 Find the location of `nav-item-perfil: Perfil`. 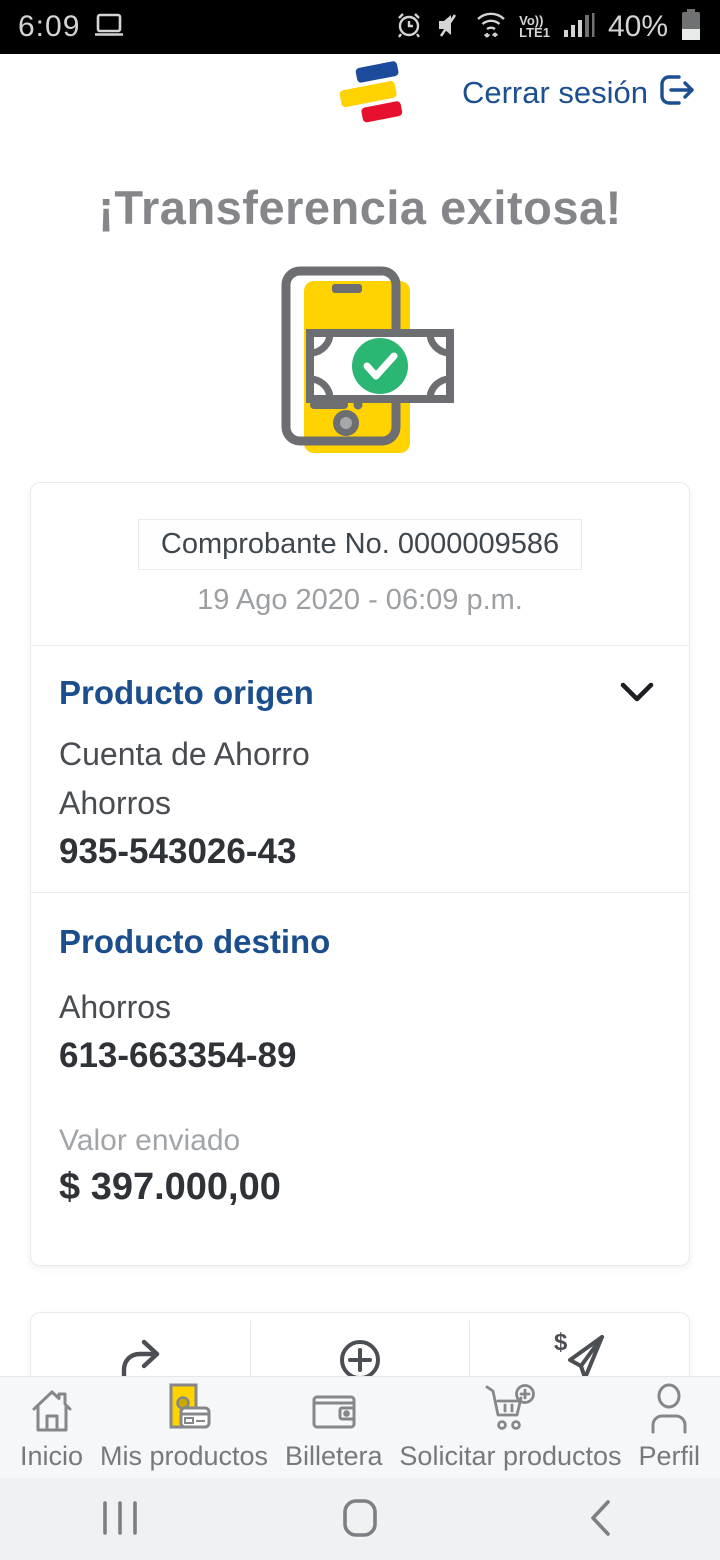

nav-item-perfil: Perfil is located at coordinates (669, 1427).